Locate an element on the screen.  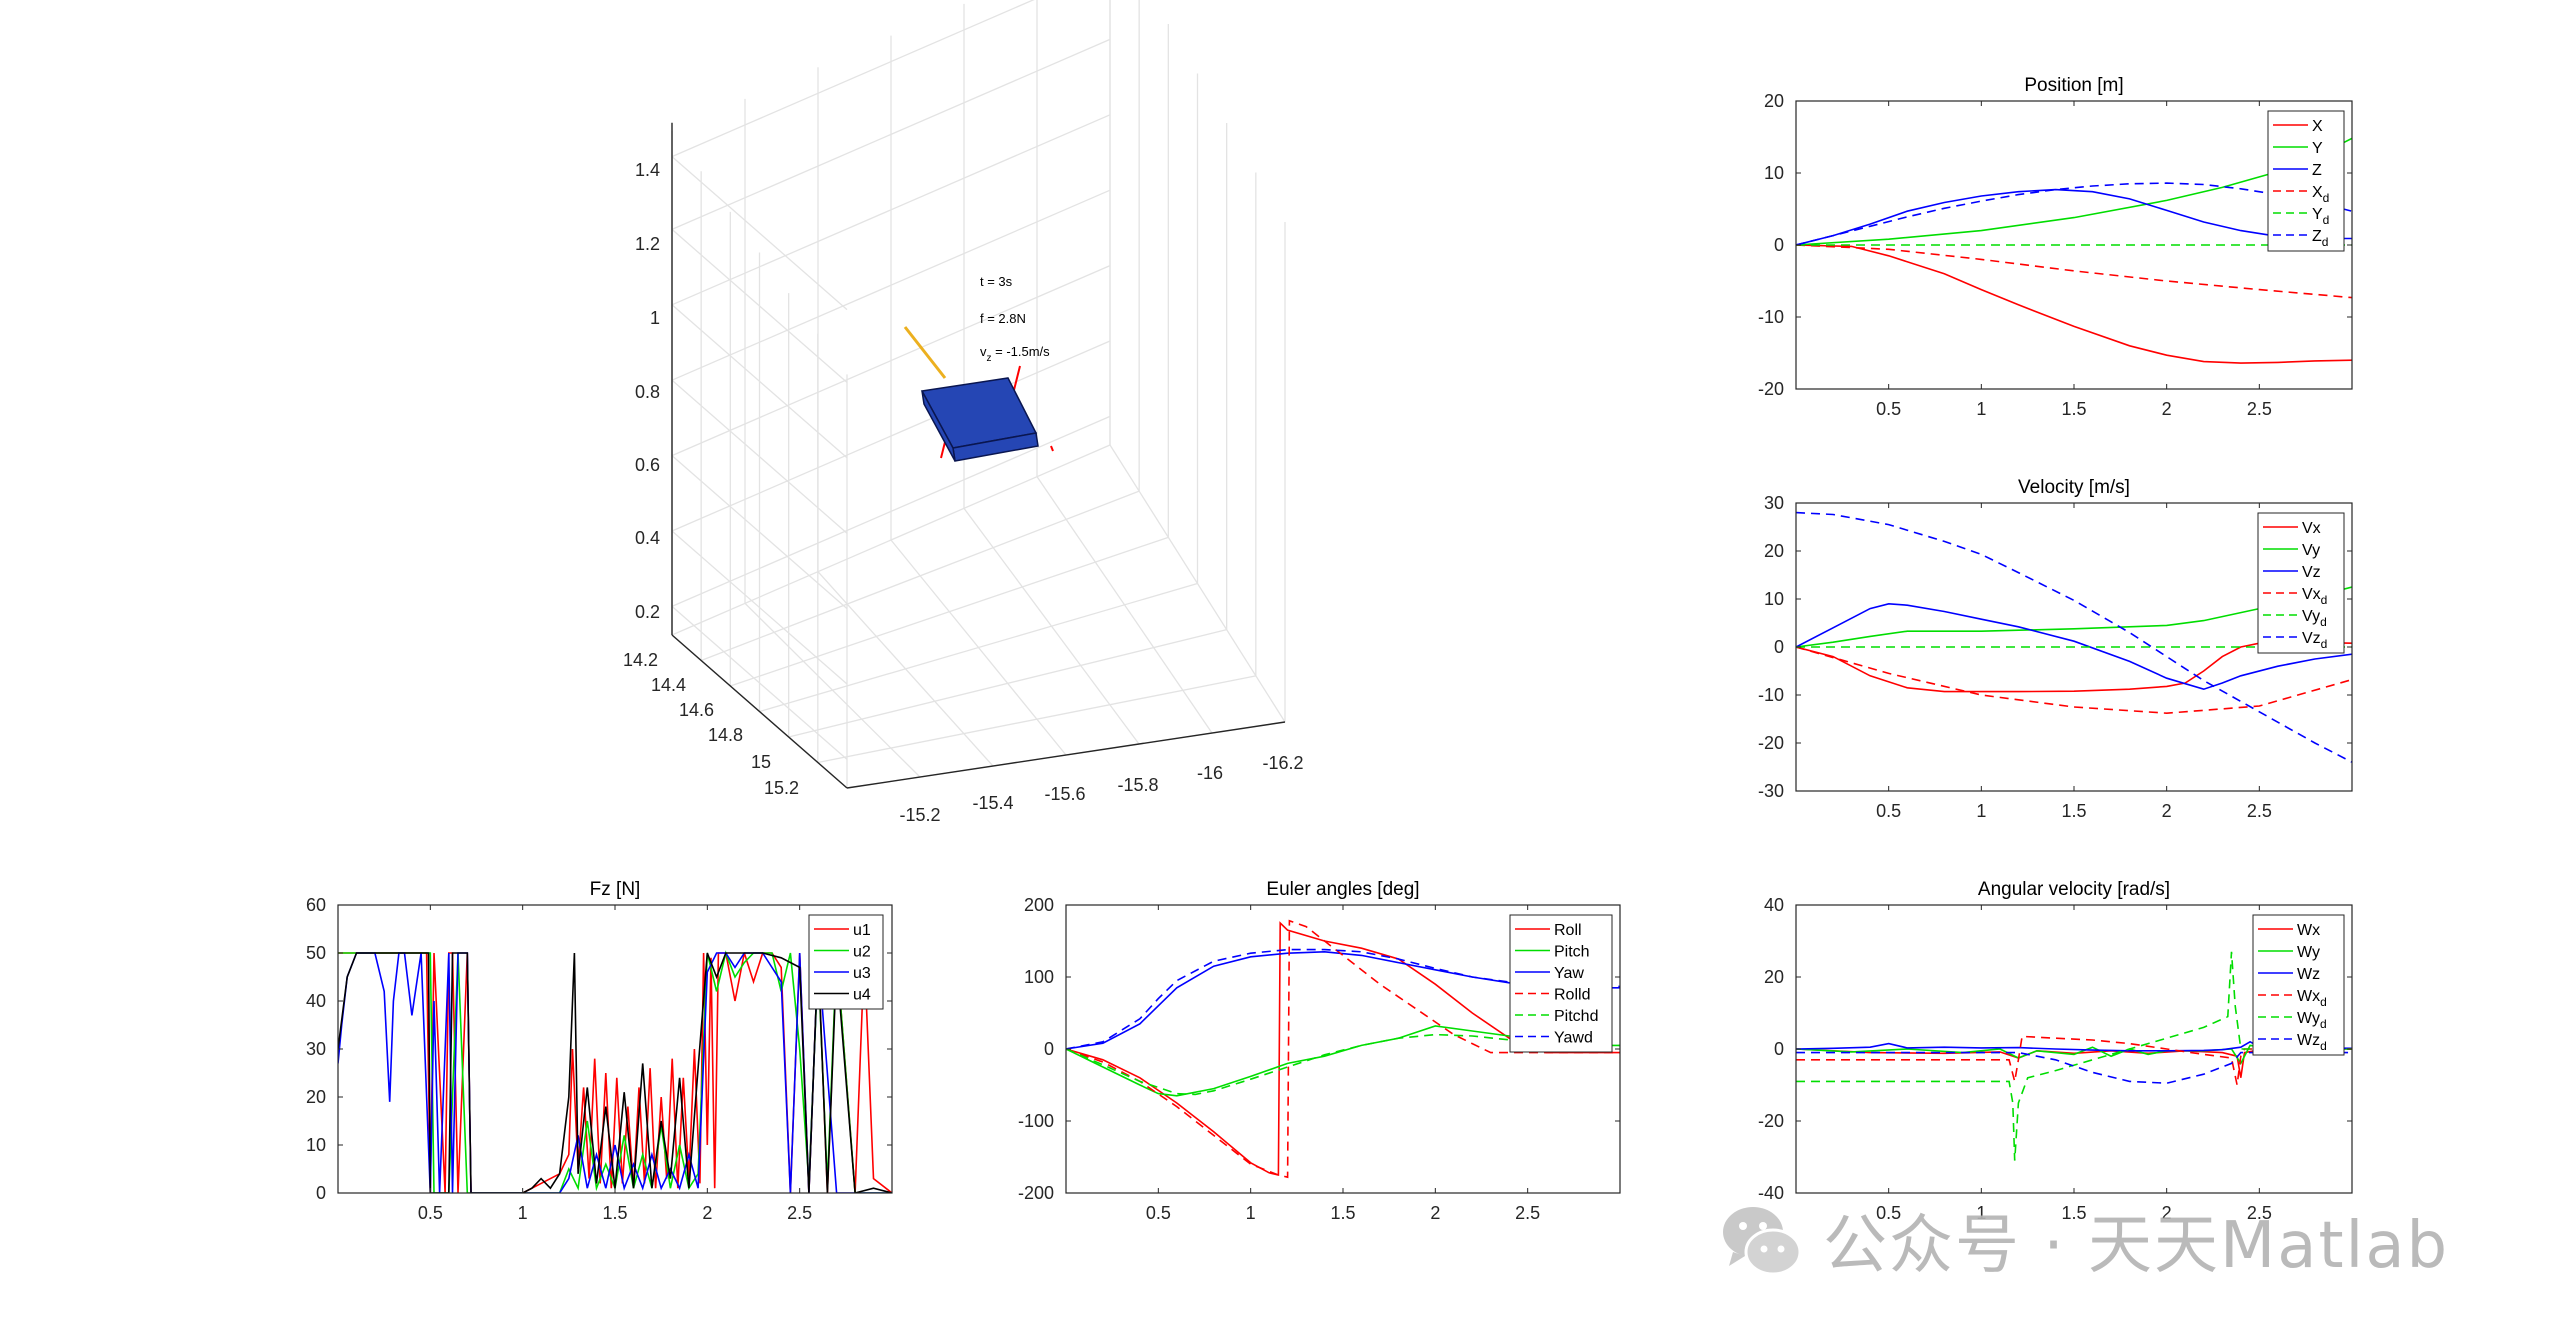
series-line-x is located at coordinates (2074, 304).